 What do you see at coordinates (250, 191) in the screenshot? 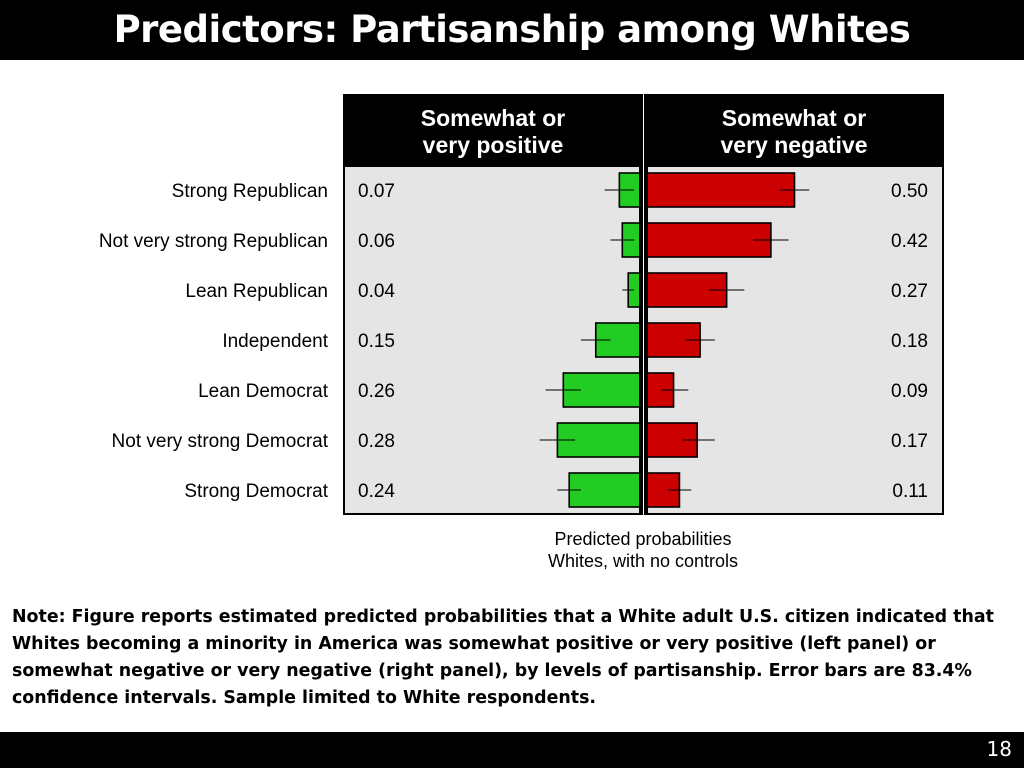
I see `category-label: Strong Republican` at bounding box center [250, 191].